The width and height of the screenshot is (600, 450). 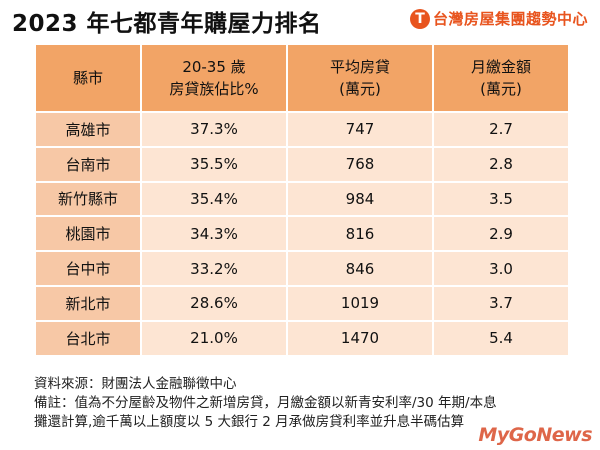 I want to click on column-header-text: 房貸族佔比%, so click(x=214, y=89).